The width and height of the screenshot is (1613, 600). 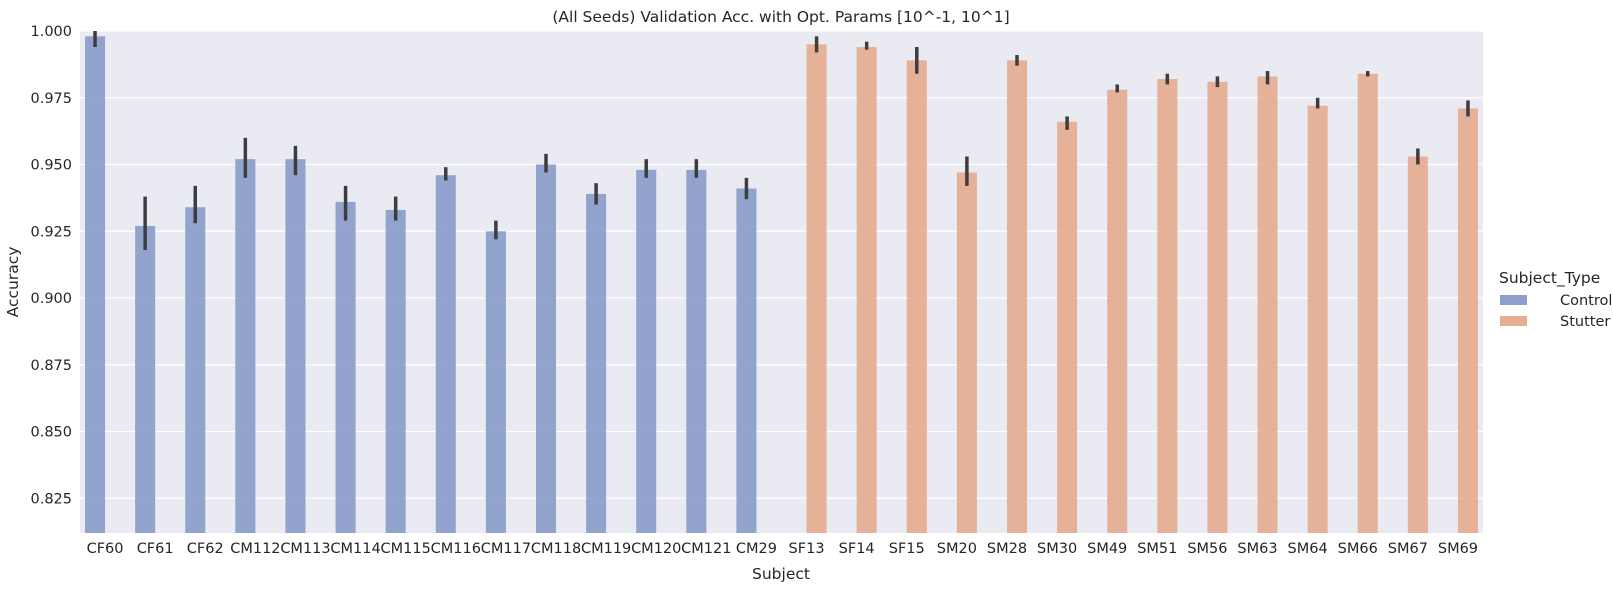 I want to click on bar-control-cm29, so click(x=746, y=361).